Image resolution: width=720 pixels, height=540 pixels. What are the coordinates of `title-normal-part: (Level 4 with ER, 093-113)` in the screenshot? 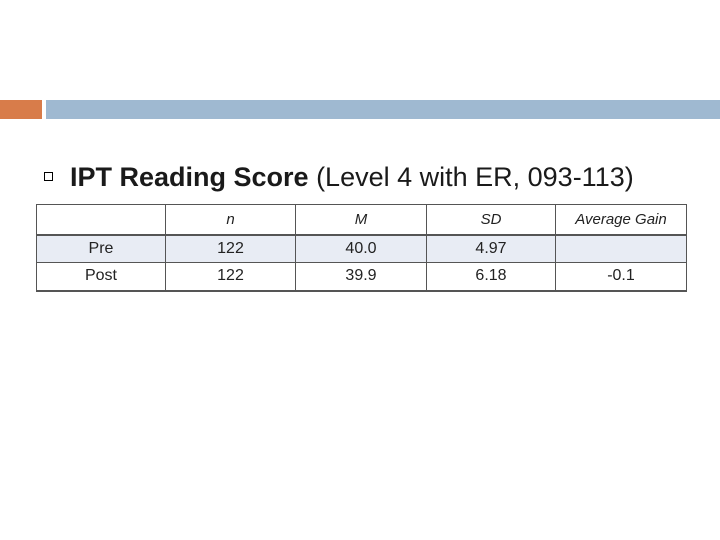 It's located at (471, 177).